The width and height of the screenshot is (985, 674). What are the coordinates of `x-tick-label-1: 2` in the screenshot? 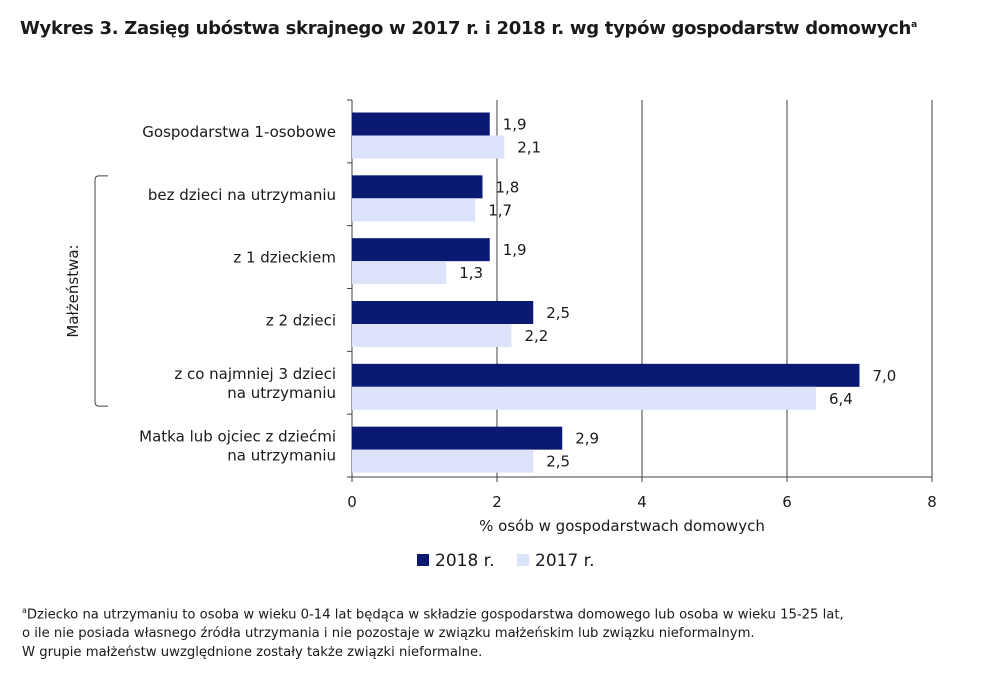 It's located at (497, 502).